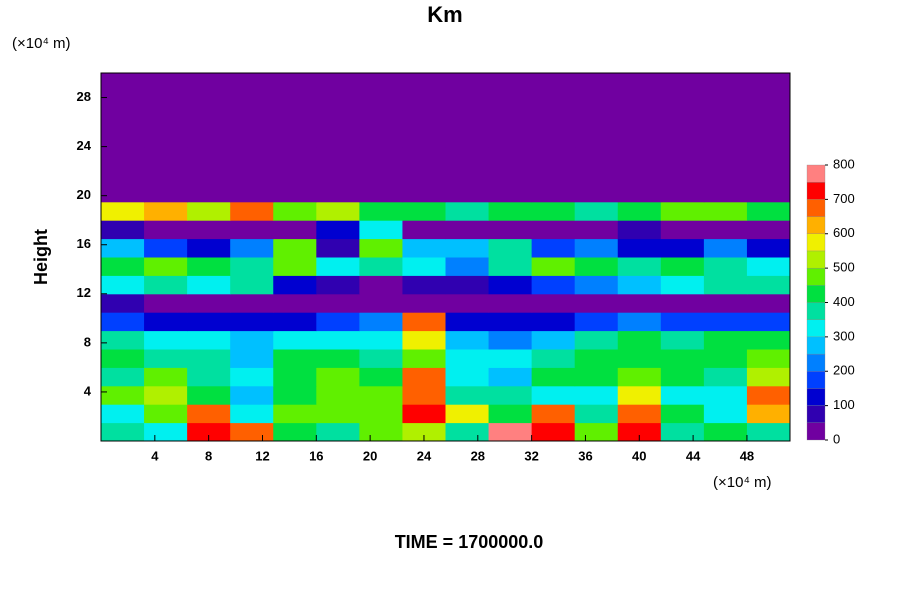 The image size is (900, 605). What do you see at coordinates (639, 455) in the screenshot?
I see `x-tick-label: 40` at bounding box center [639, 455].